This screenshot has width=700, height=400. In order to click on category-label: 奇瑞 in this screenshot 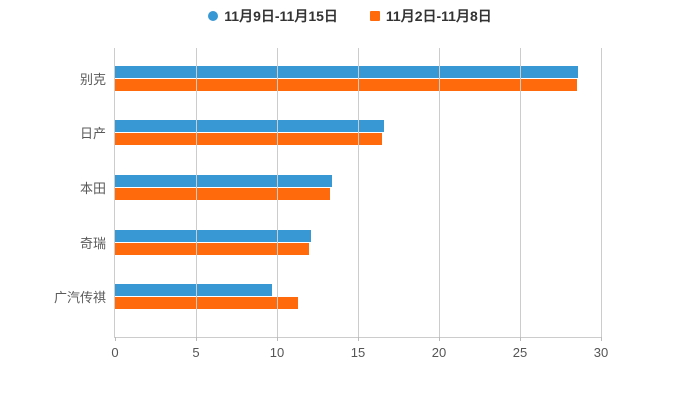, I will do `click(92, 243)`.